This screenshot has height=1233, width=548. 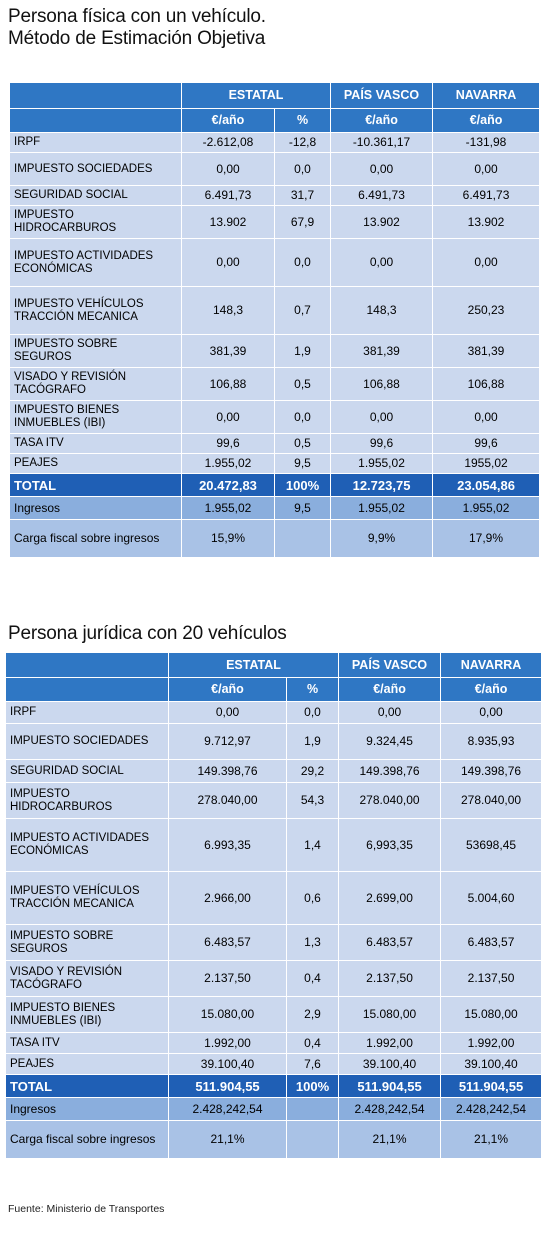 I want to click on table-row-navarra-value: 381,39, so click(x=487, y=351).